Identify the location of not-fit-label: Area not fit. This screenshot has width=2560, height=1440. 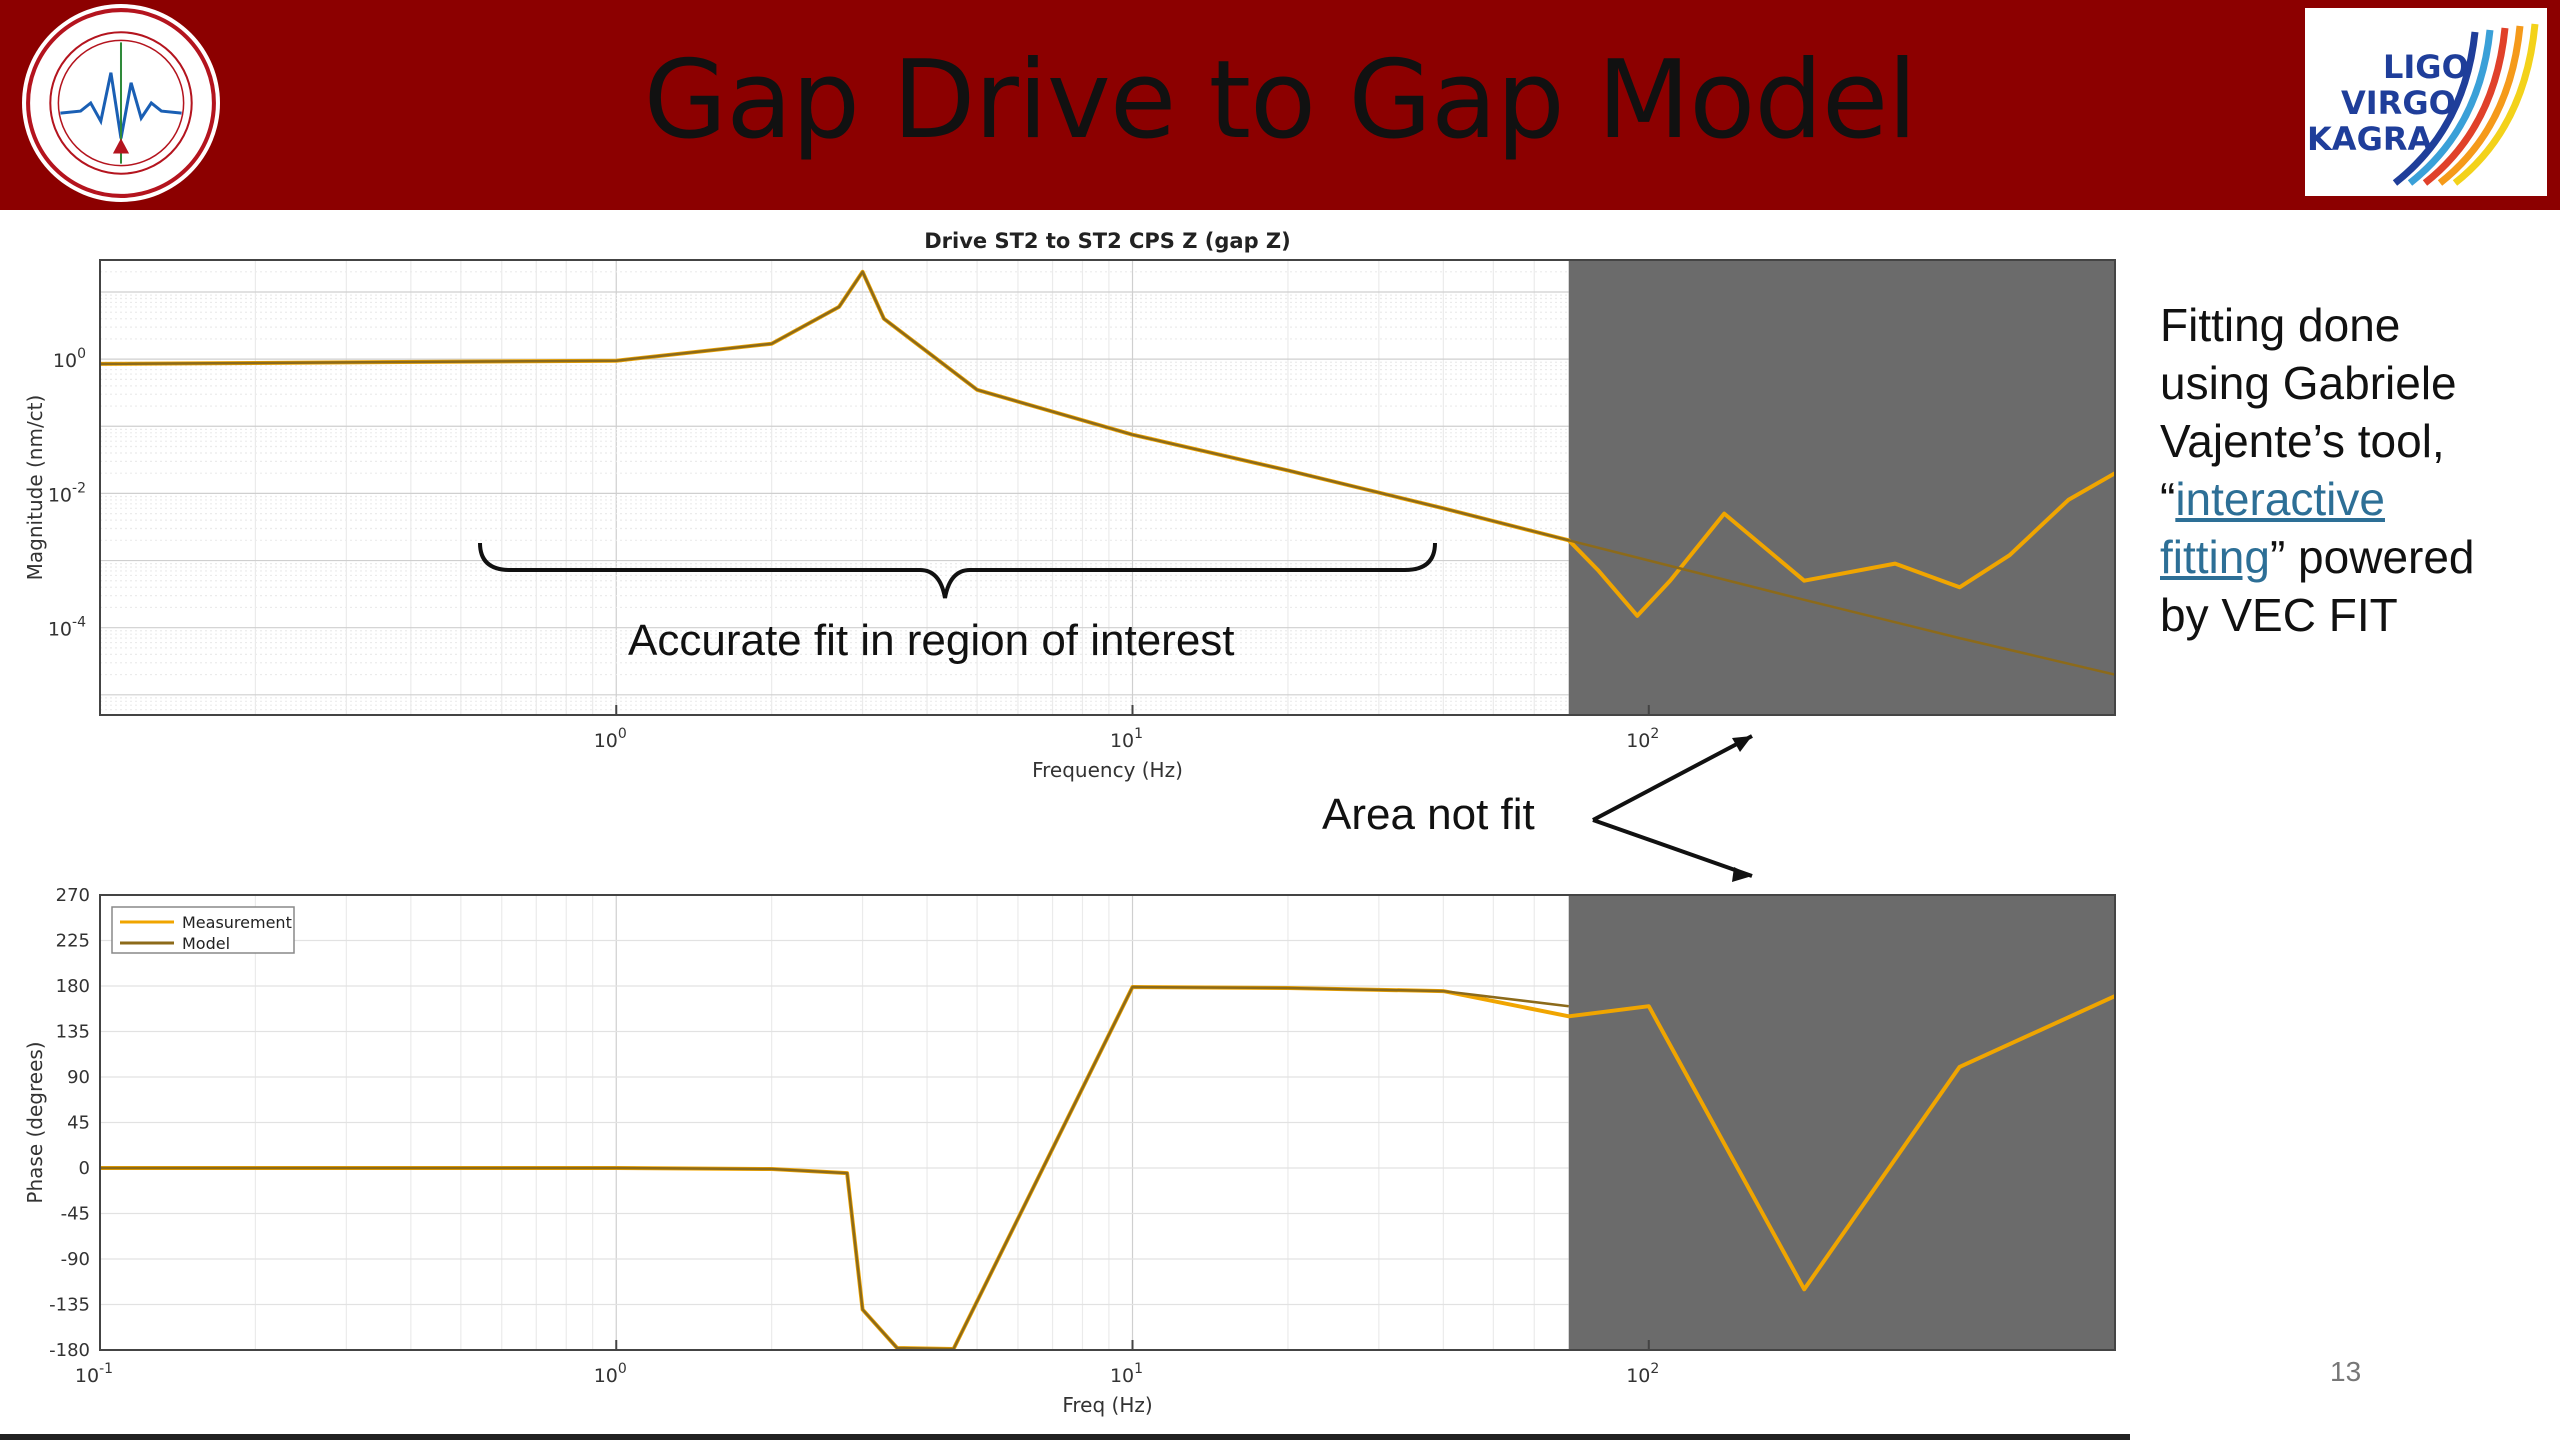
(1428, 814).